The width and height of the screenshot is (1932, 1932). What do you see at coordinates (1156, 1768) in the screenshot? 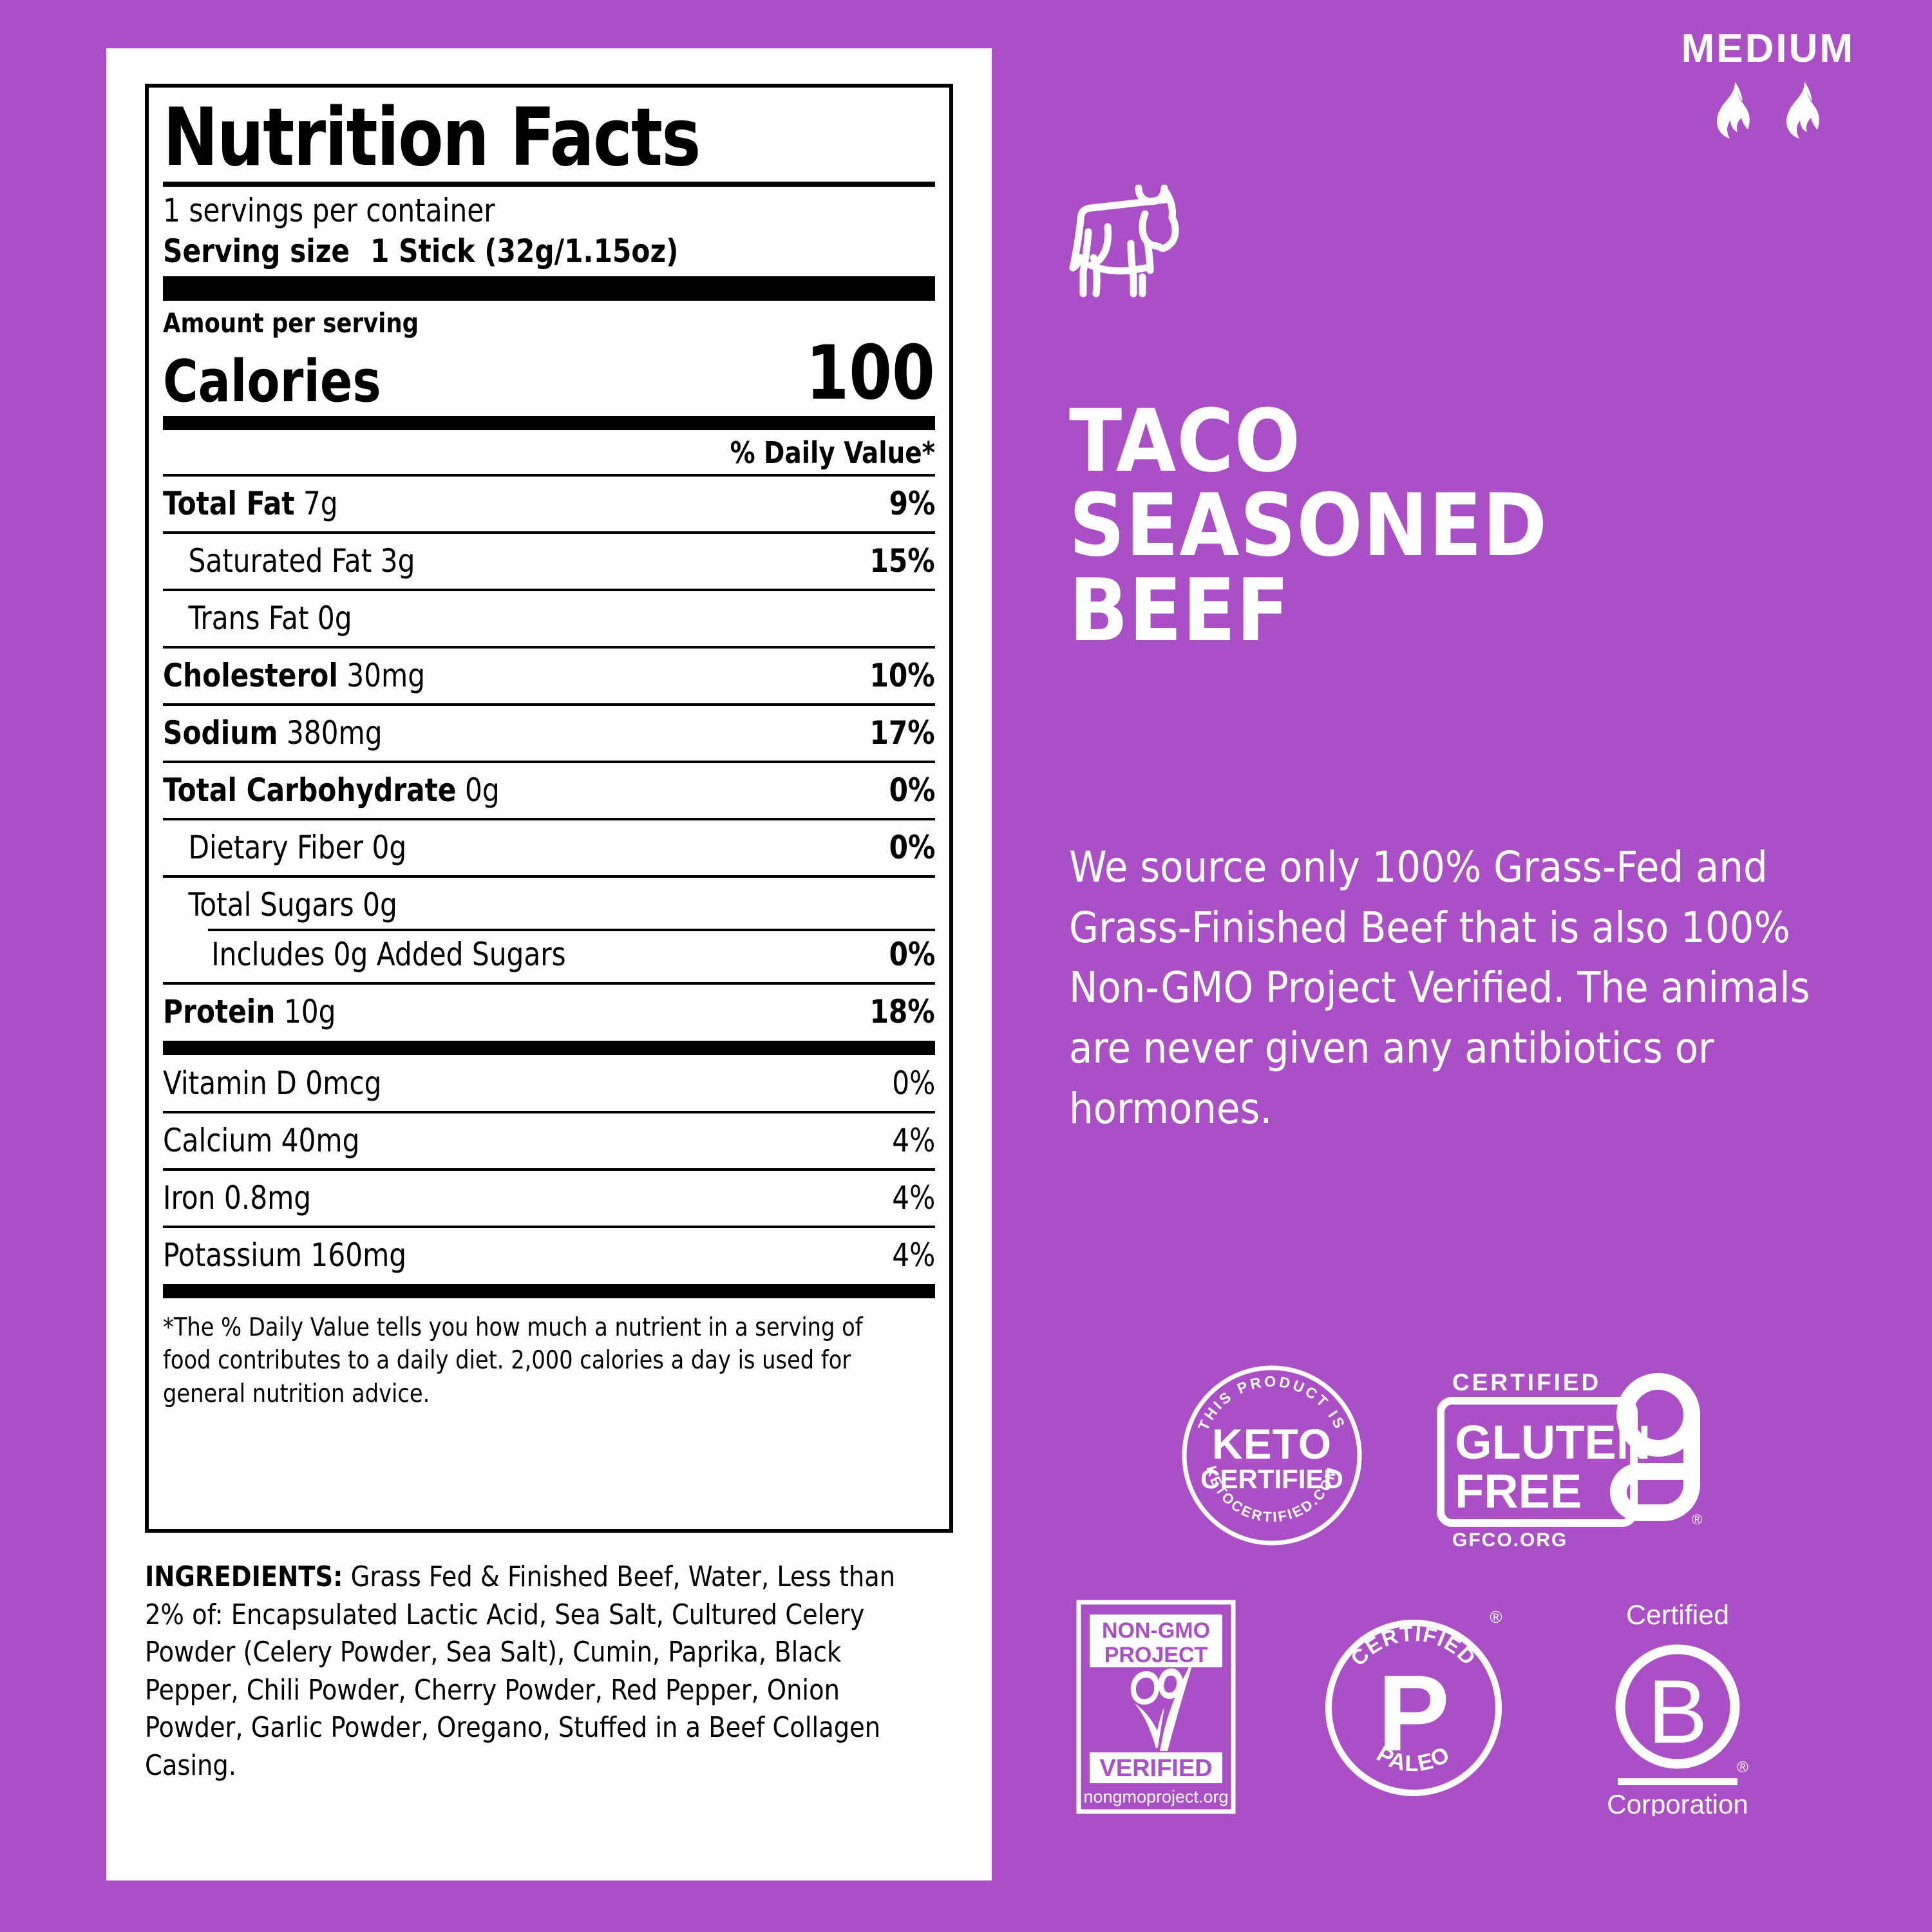
I see `non-gmo-verified-text: VERIFIED` at bounding box center [1156, 1768].